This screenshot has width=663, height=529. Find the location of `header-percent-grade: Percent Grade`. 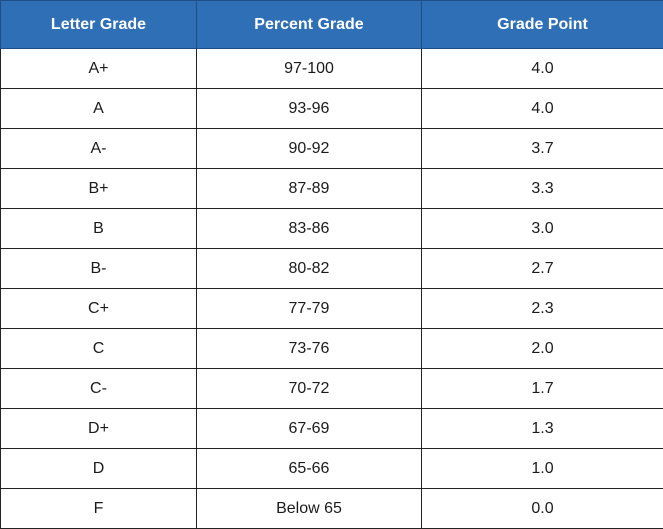

header-percent-grade: Percent Grade is located at coordinates (309, 25).